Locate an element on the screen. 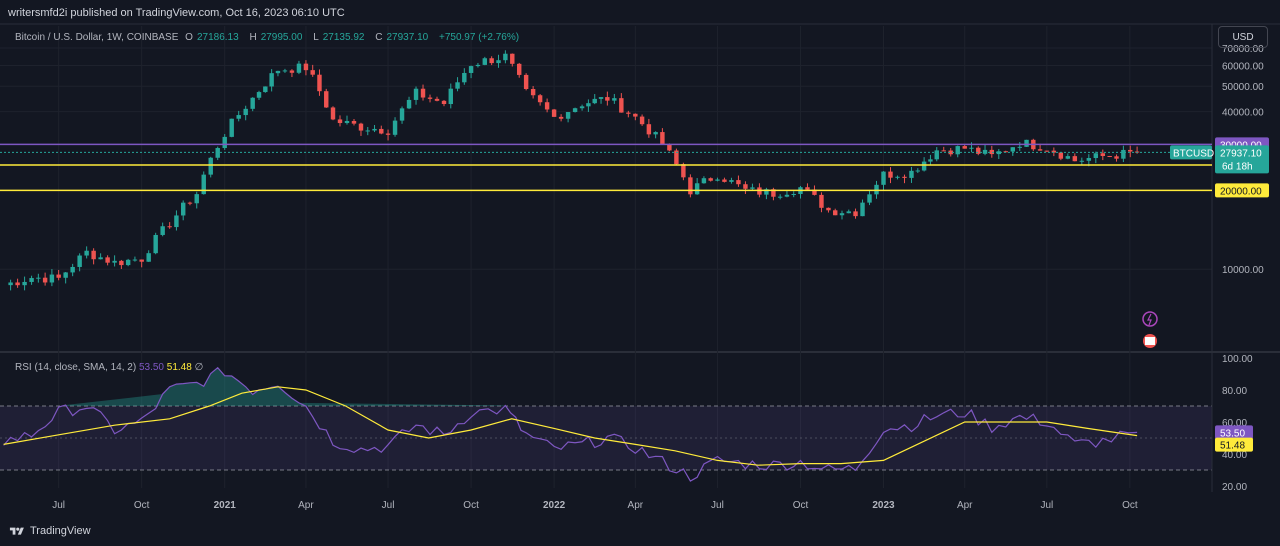  rsi-value-tag-bg is located at coordinates (1234, 432).